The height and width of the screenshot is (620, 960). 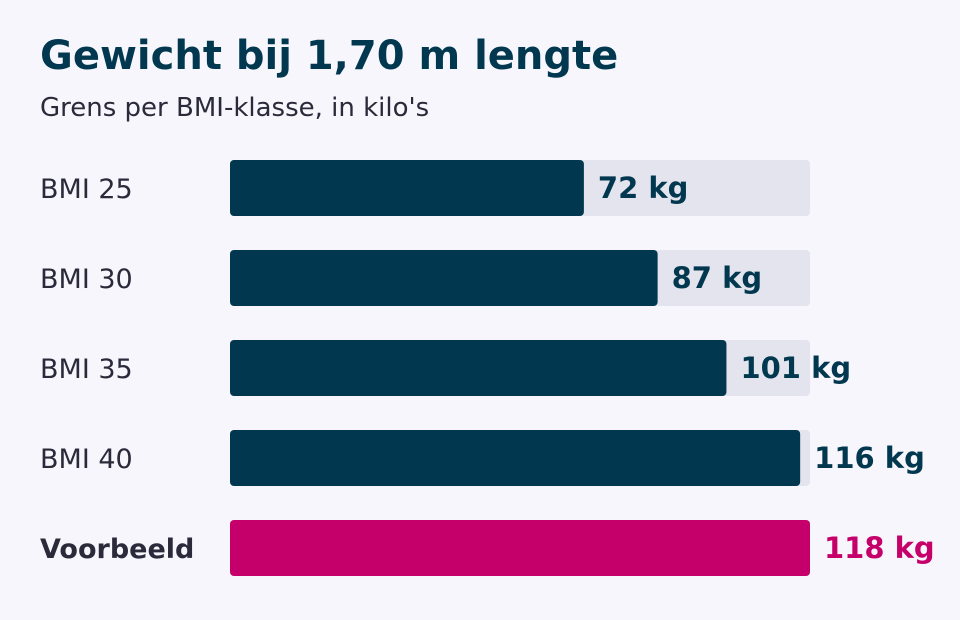 What do you see at coordinates (86, 369) in the screenshot?
I see `category-label: BMI 35` at bounding box center [86, 369].